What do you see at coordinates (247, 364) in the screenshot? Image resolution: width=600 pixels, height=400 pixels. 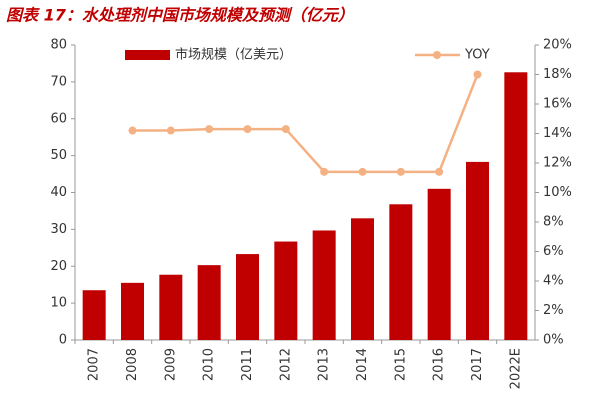 I see `x-tick-label: 2011` at bounding box center [247, 364].